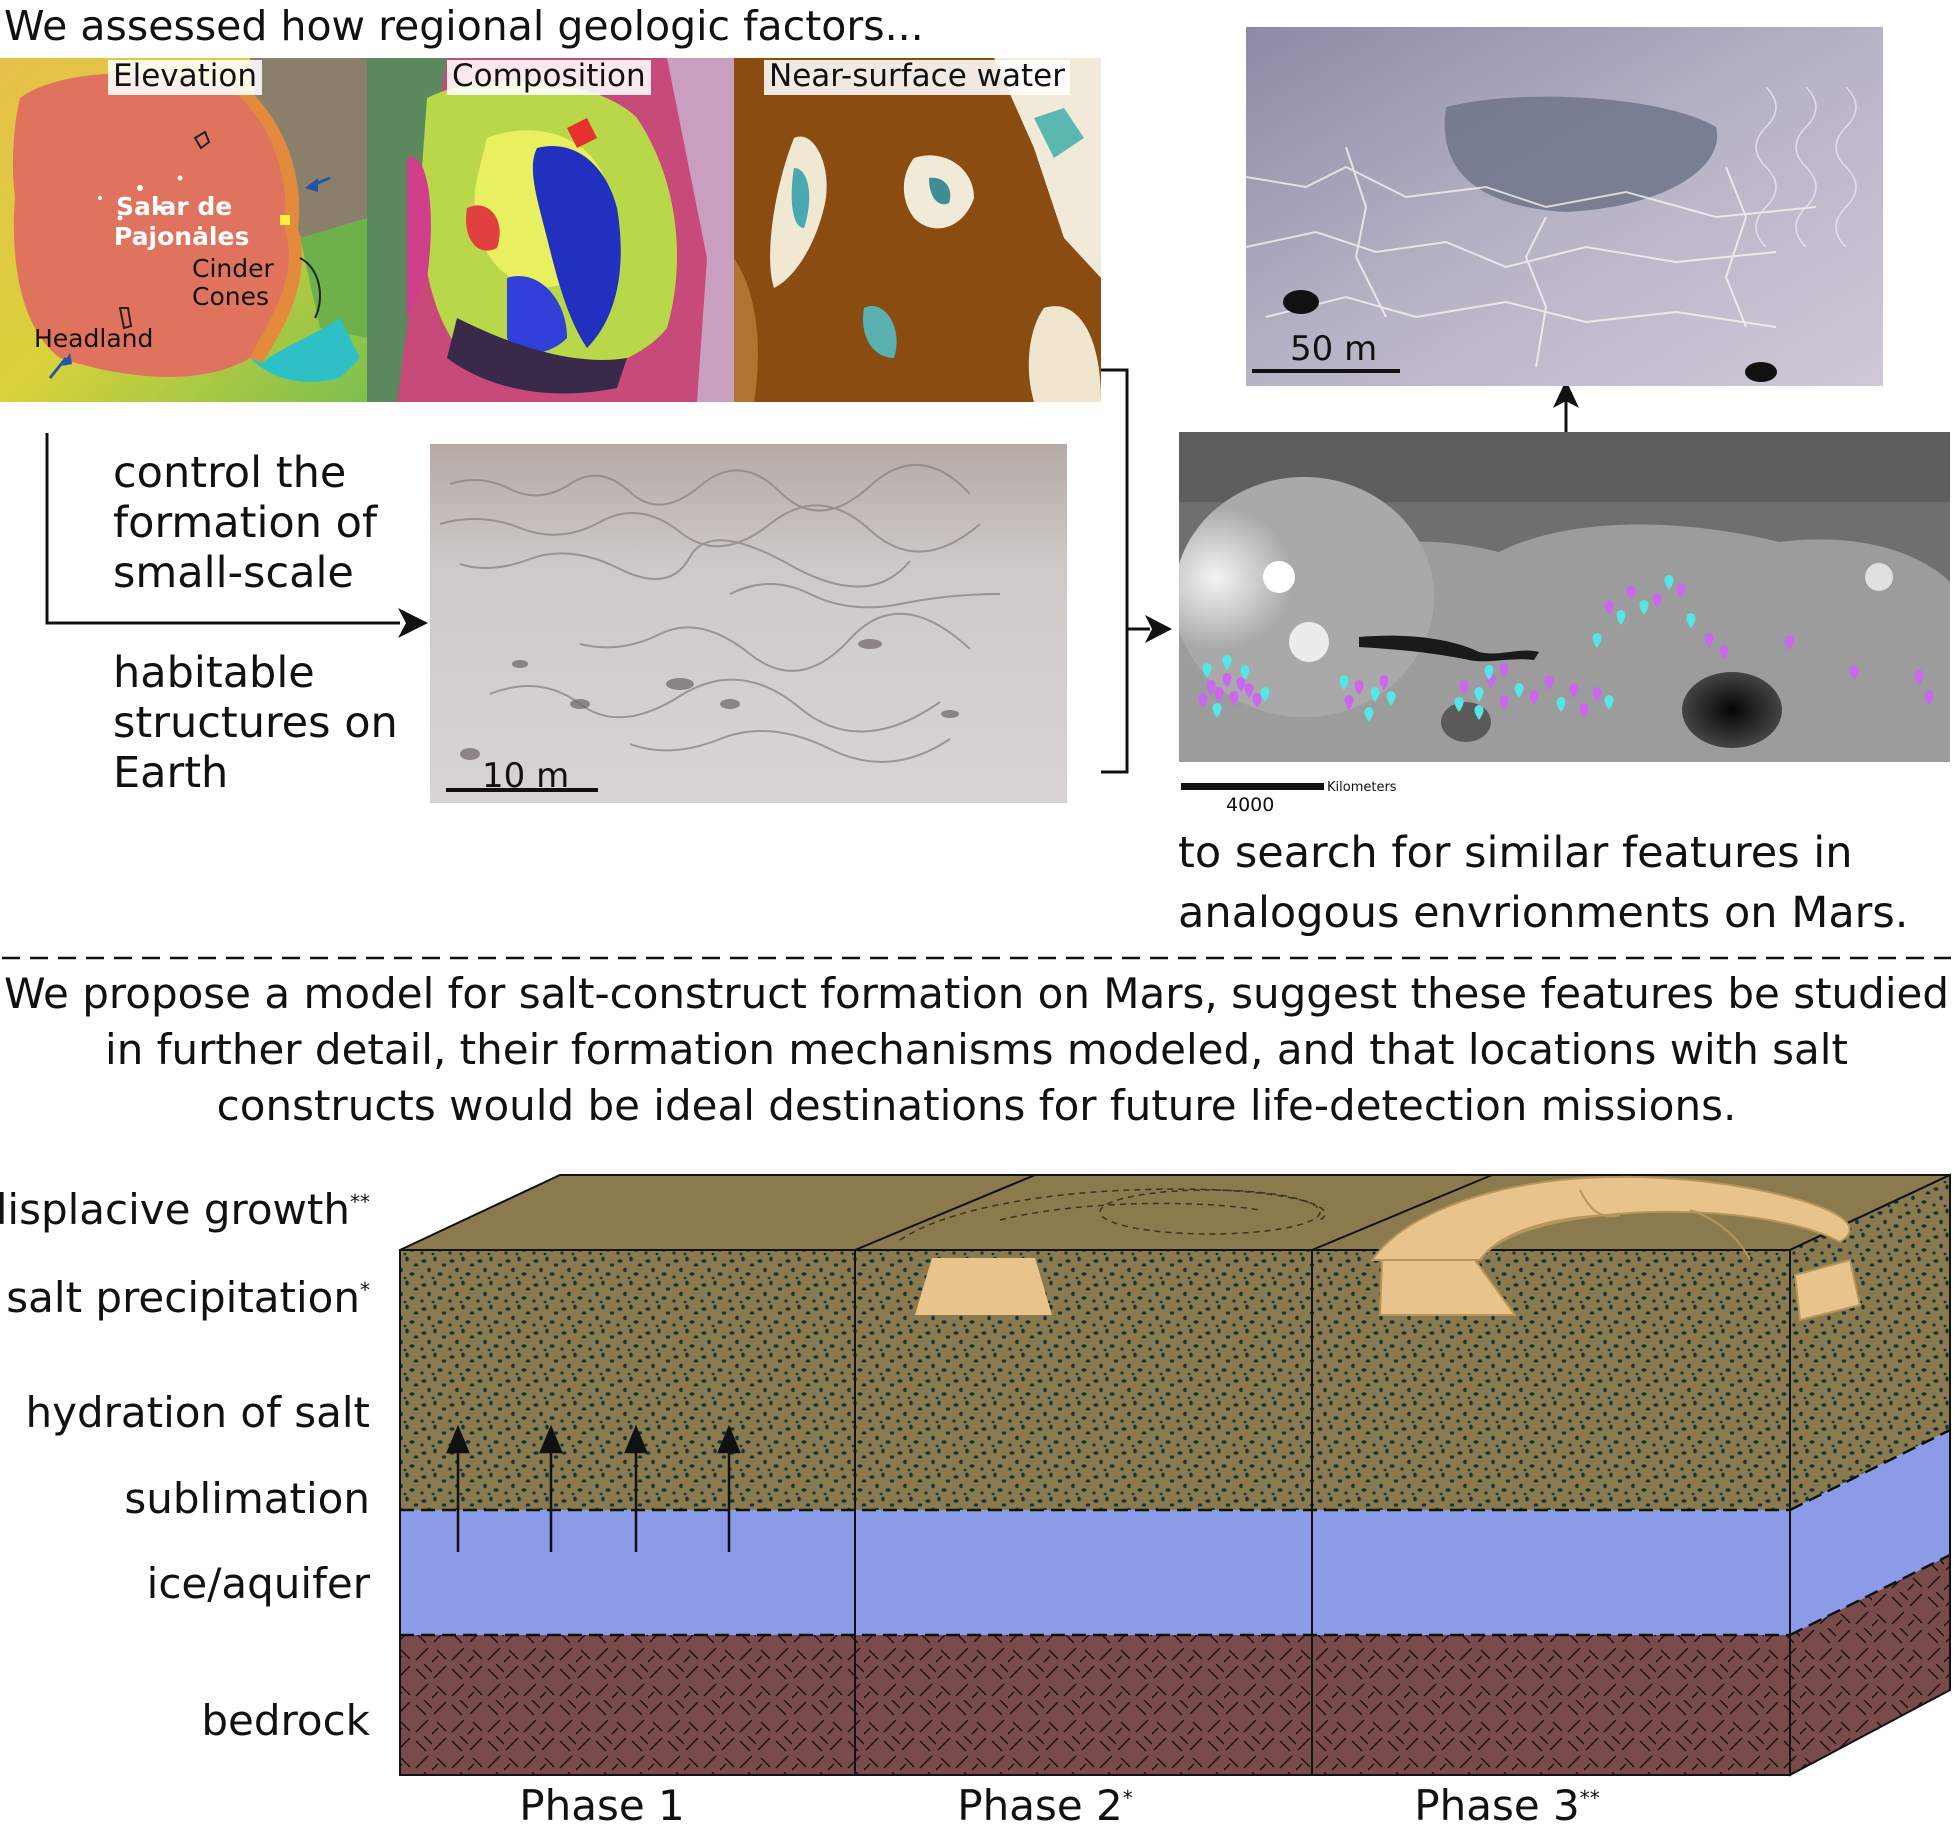  I want to click on mars-markers, so click(1566, 648).